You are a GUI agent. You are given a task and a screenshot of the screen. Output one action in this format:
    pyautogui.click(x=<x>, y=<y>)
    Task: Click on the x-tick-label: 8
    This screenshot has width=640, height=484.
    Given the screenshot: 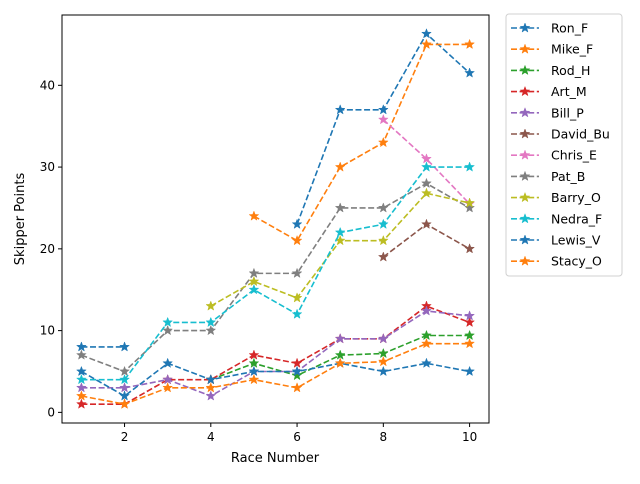 What is the action you would take?
    pyautogui.click(x=384, y=437)
    